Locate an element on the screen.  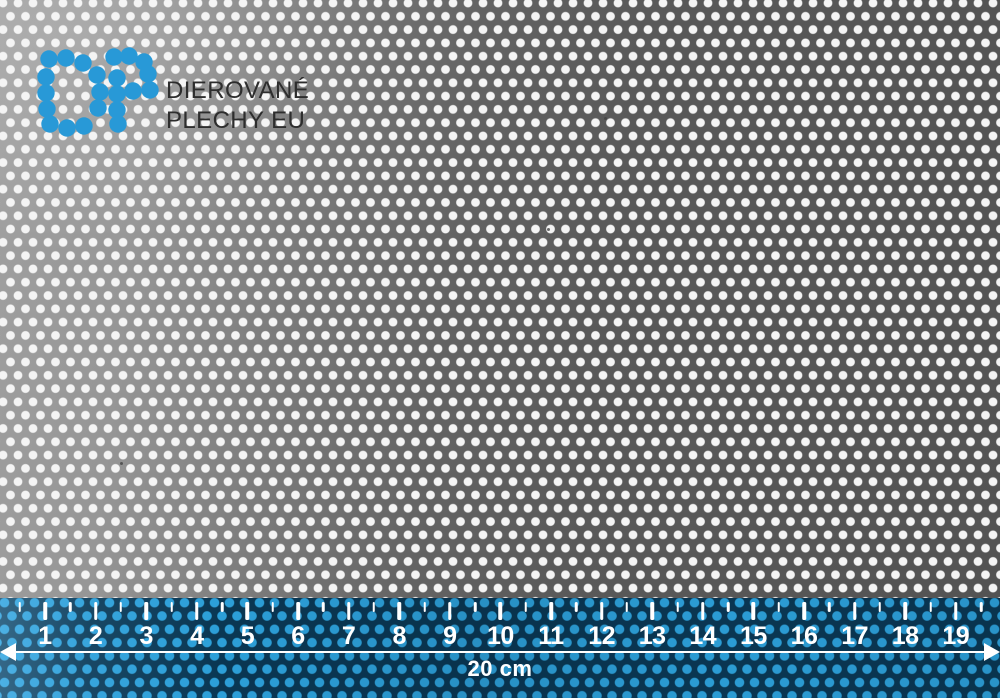
ruler-number: 7 is located at coordinates (348, 636).